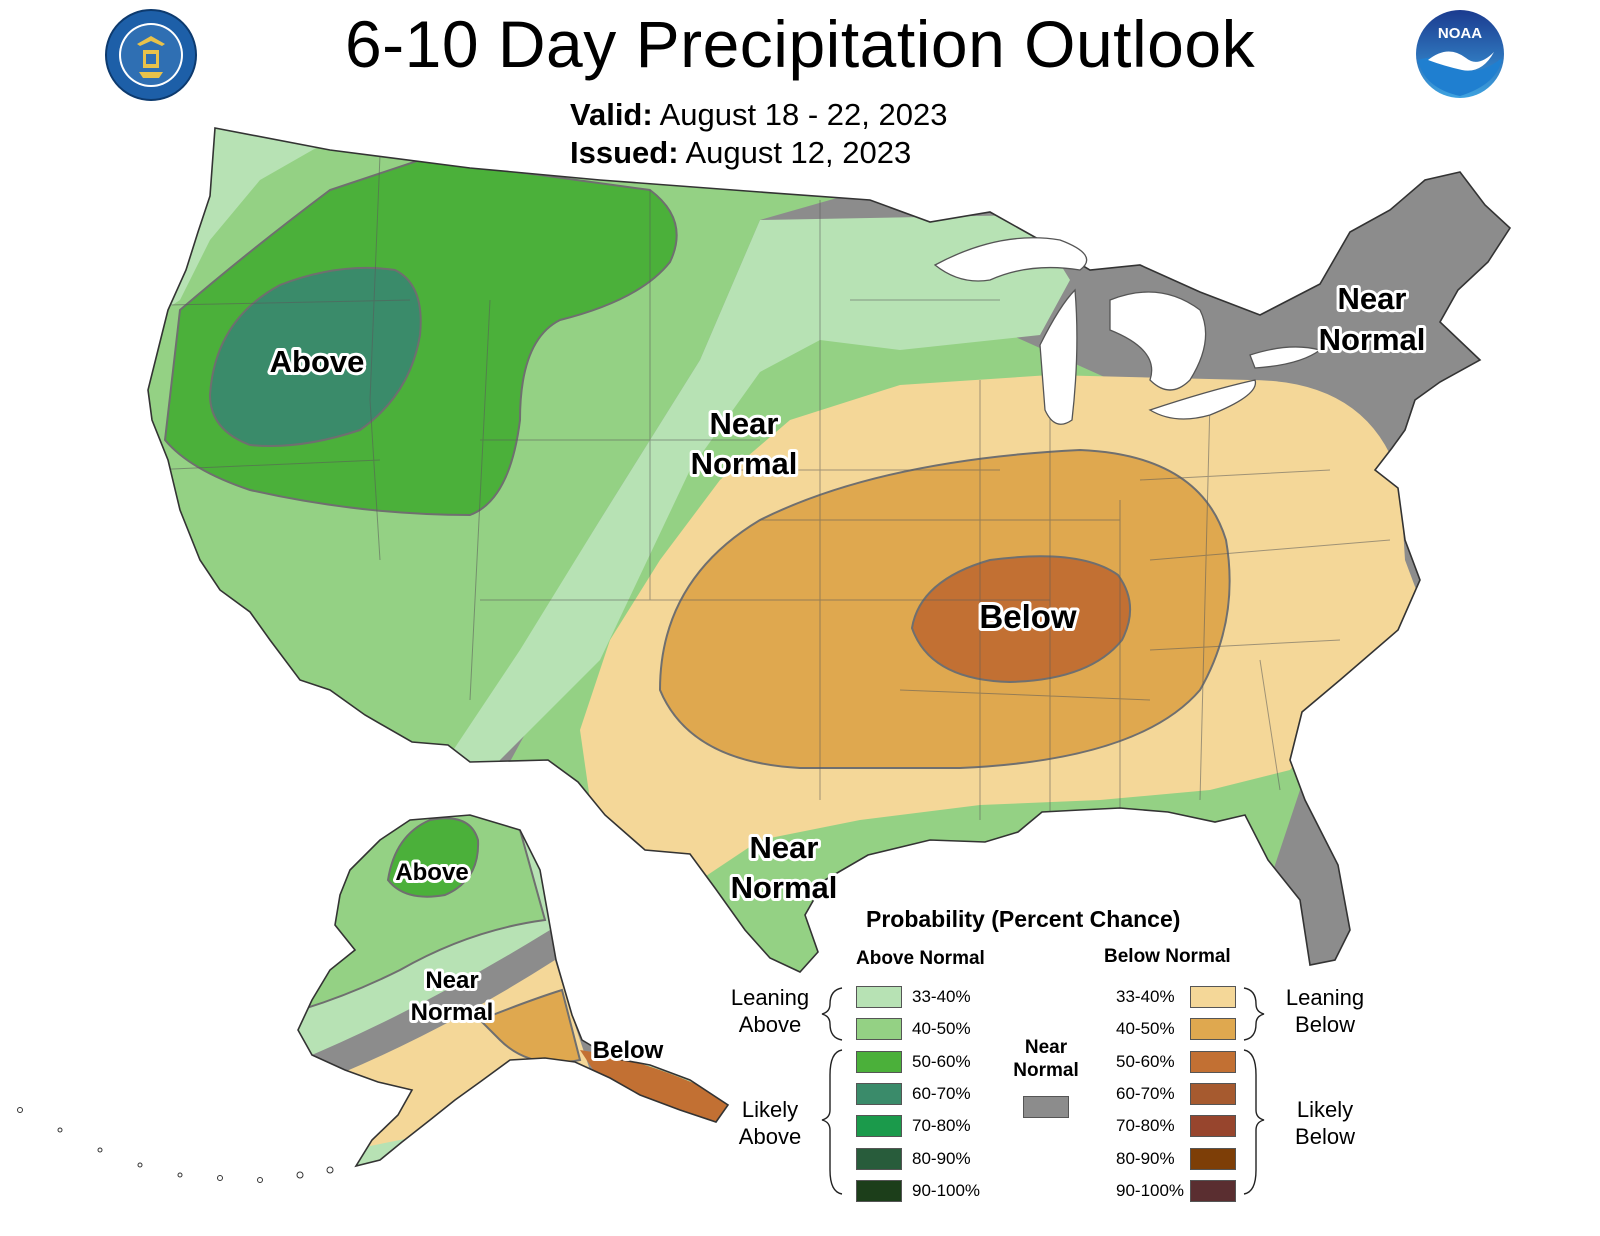 The height and width of the screenshot is (1236, 1600). I want to click on legend-below-header: Below Normal, so click(1167, 956).